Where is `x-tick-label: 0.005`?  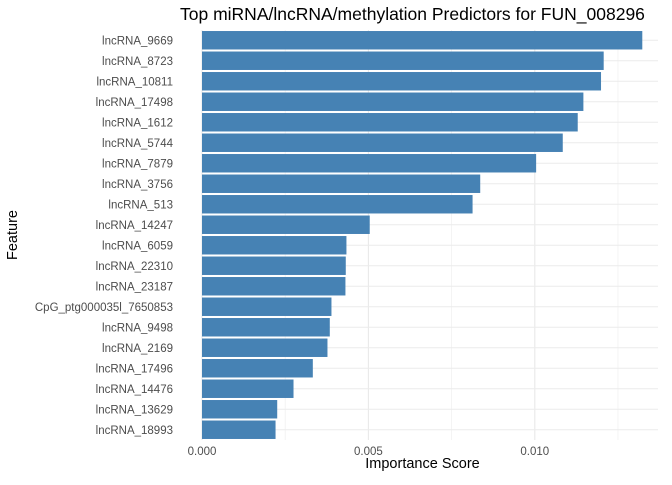
x-tick-label: 0.005 is located at coordinates (368, 452).